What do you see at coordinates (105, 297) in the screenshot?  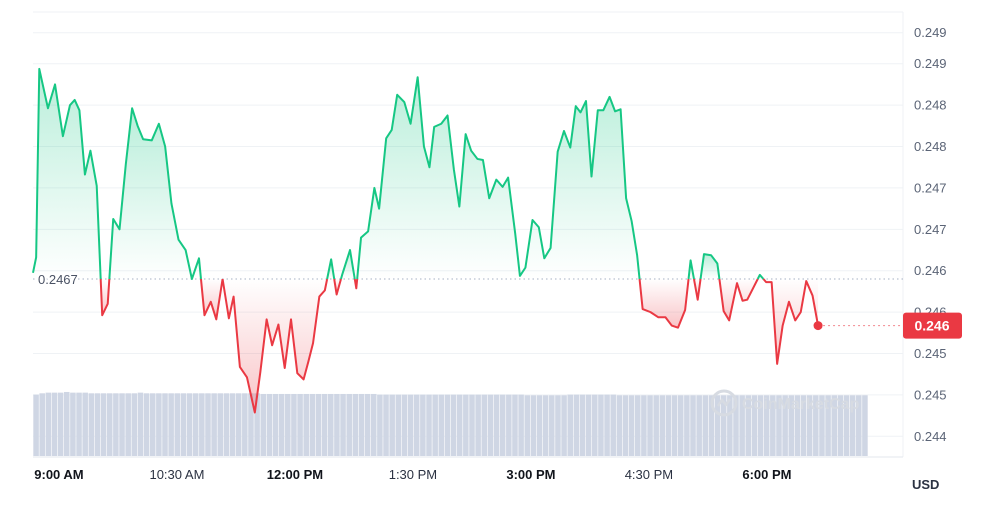 I see `area-below-reference` at bounding box center [105, 297].